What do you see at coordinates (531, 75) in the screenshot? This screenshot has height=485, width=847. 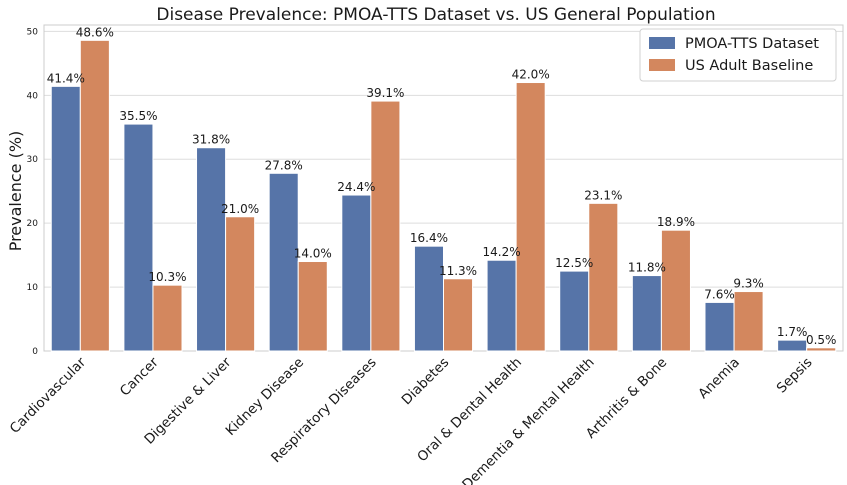 I see `bar-value-label: 42.0%` at bounding box center [531, 75].